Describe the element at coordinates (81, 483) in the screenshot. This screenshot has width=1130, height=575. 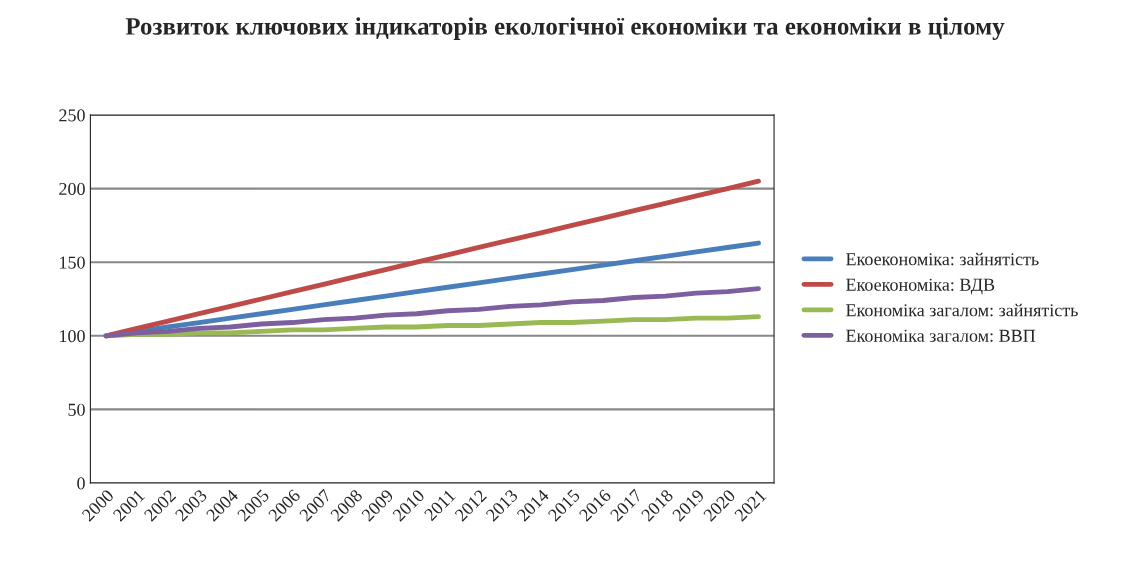
I see `y-tick-label: 0` at that location.